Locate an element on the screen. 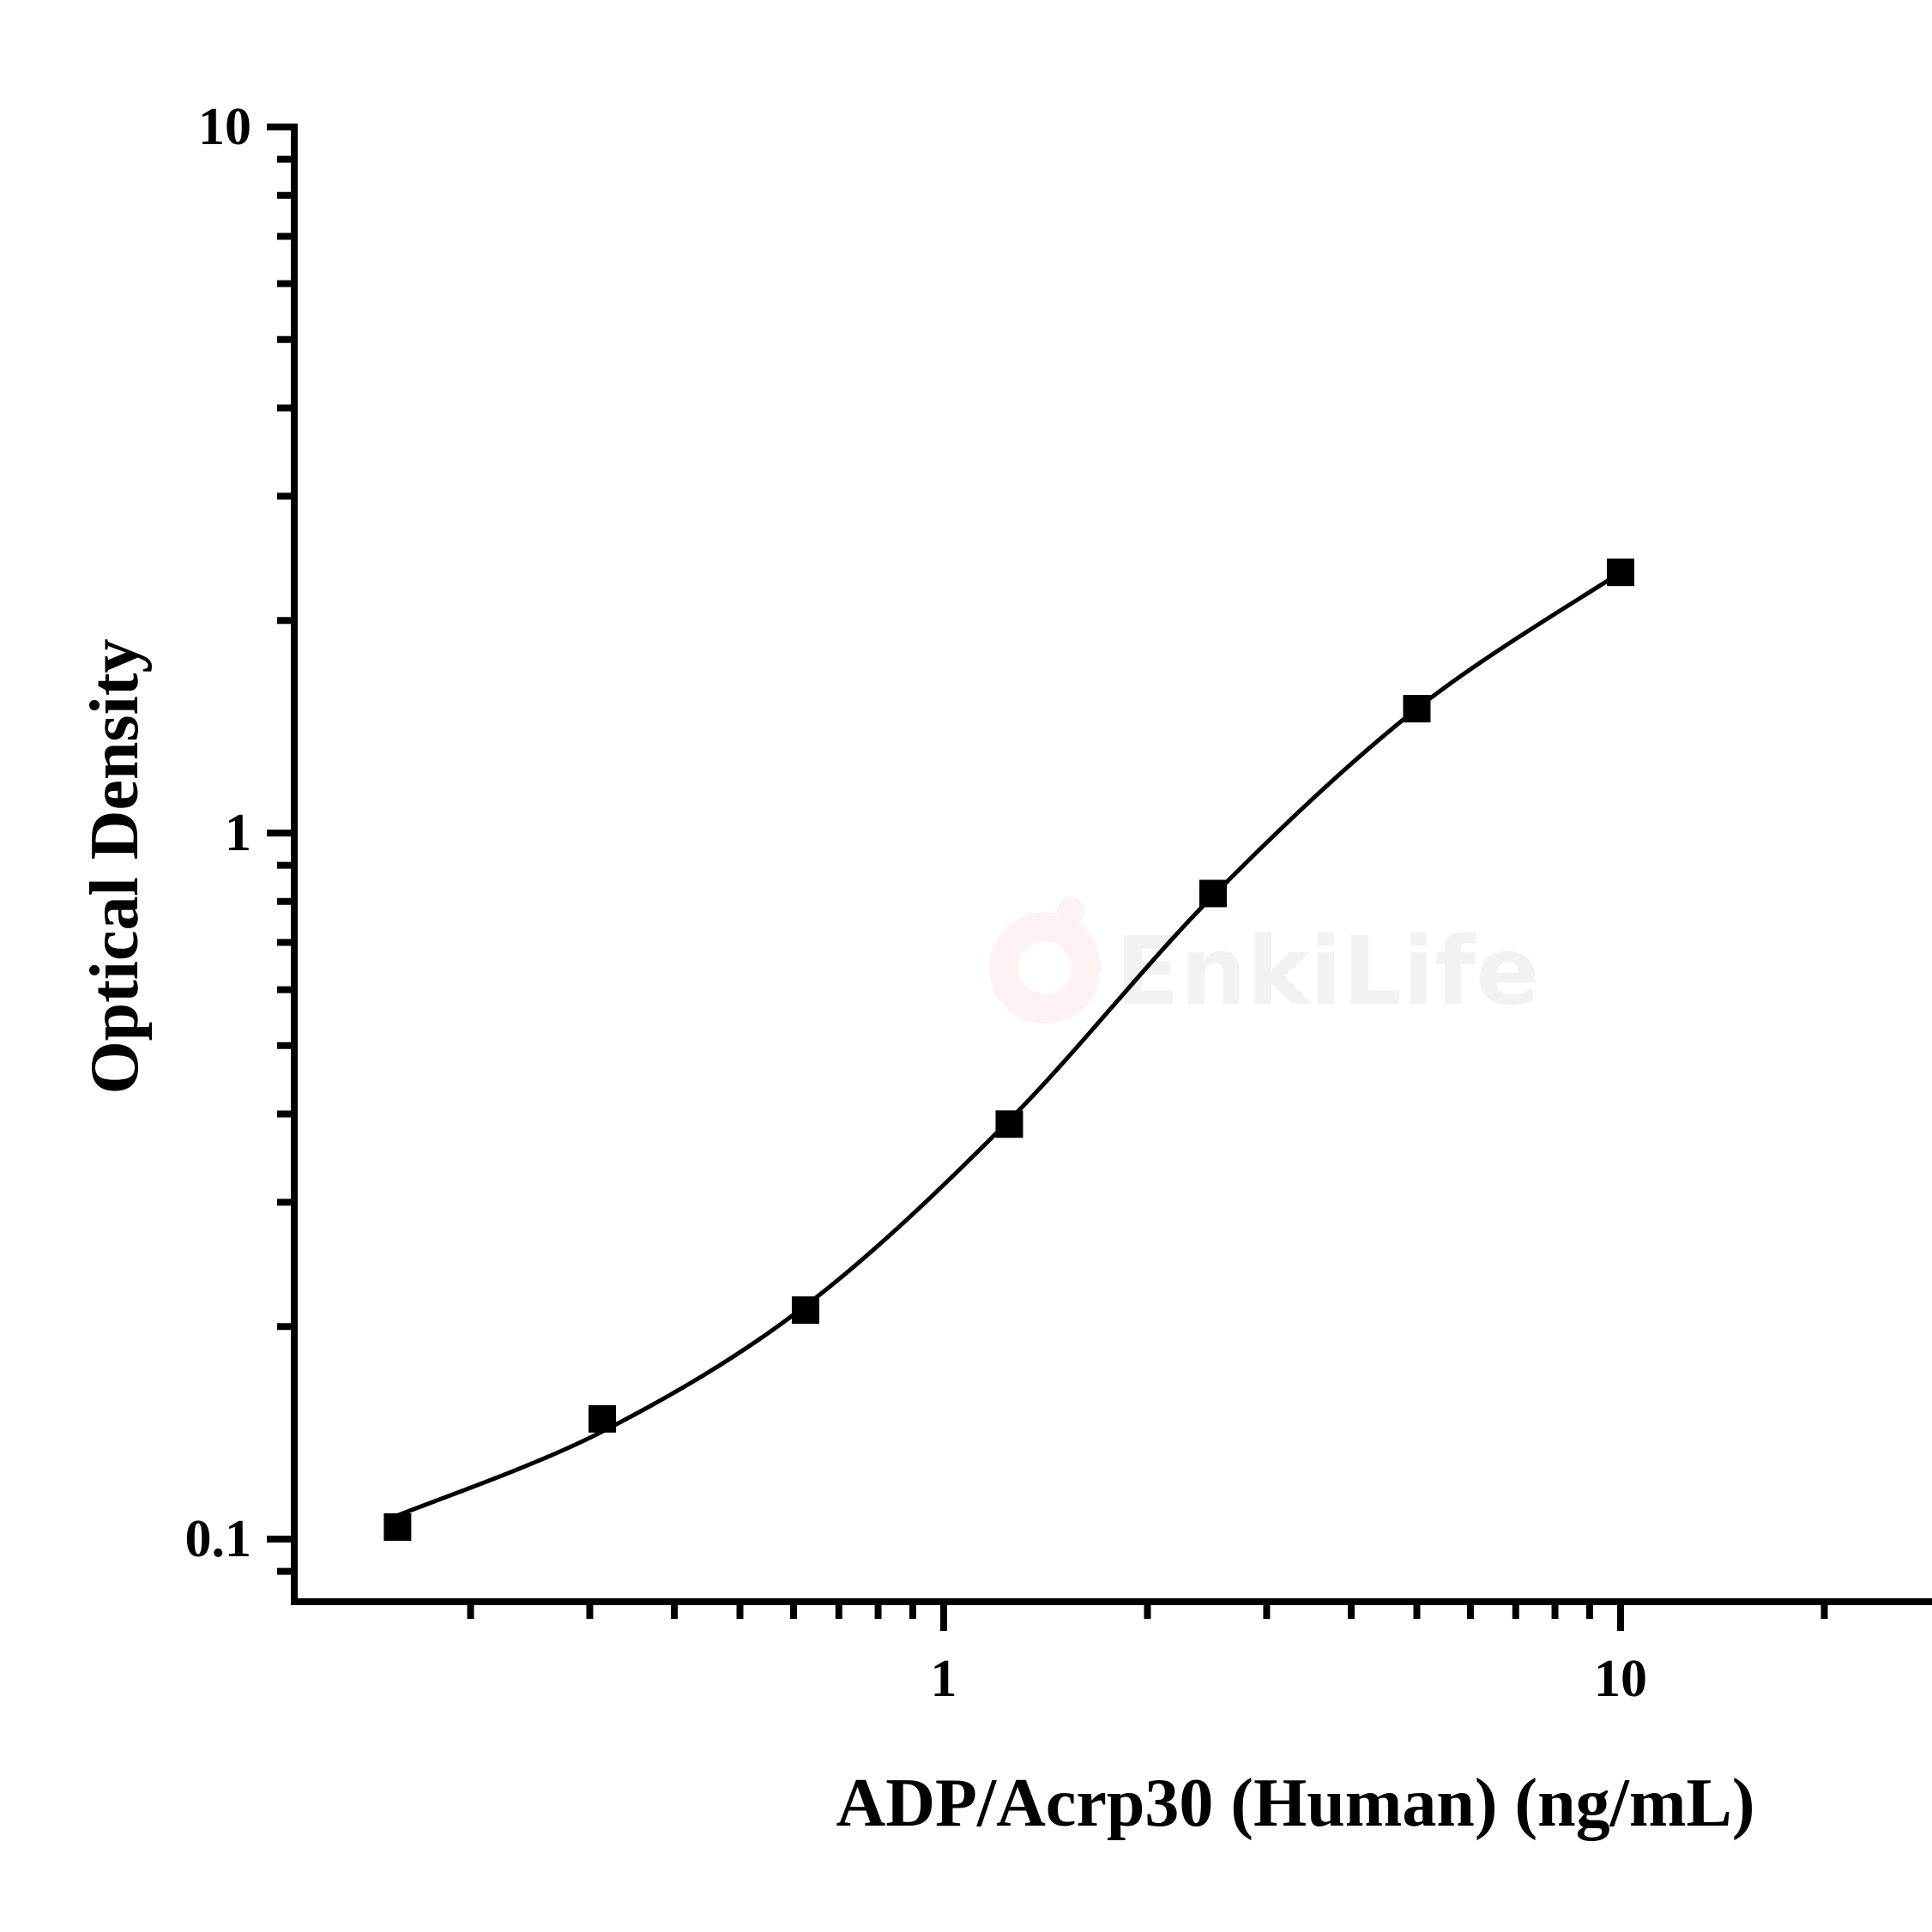 Image resolution: width=1932 pixels, height=1932 pixels. y-tick-label: 0.1 is located at coordinates (218, 1539).